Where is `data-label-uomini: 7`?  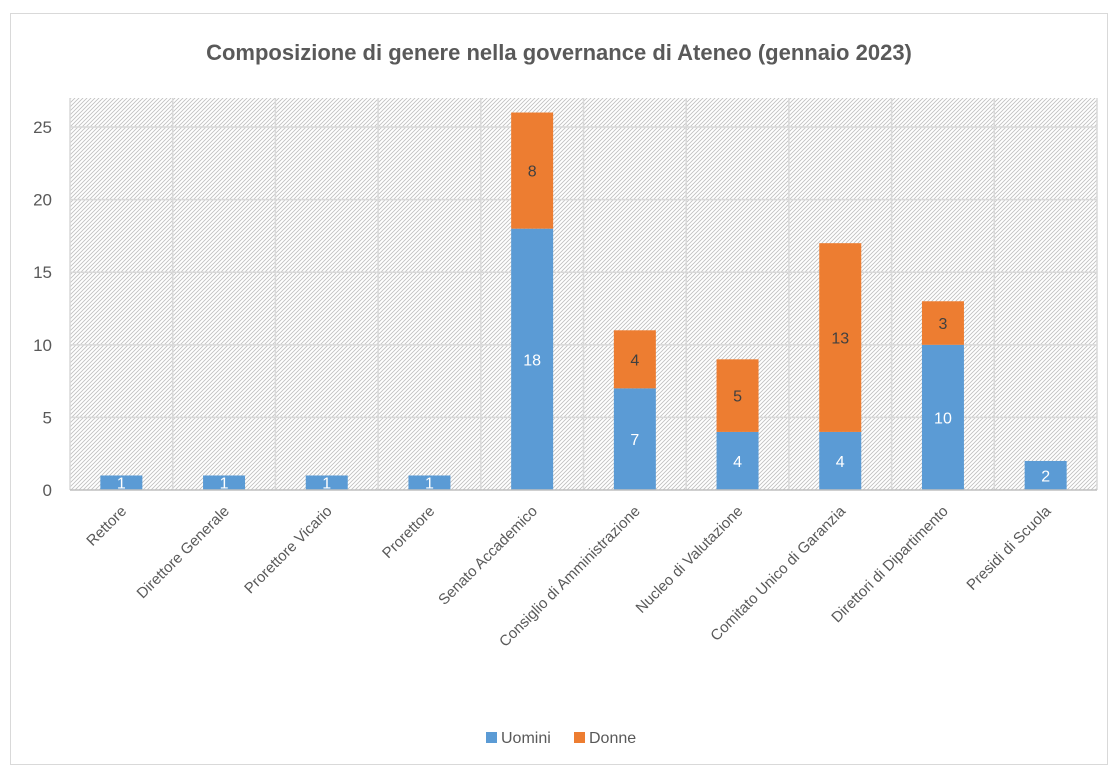 data-label-uomini: 7 is located at coordinates (634, 440).